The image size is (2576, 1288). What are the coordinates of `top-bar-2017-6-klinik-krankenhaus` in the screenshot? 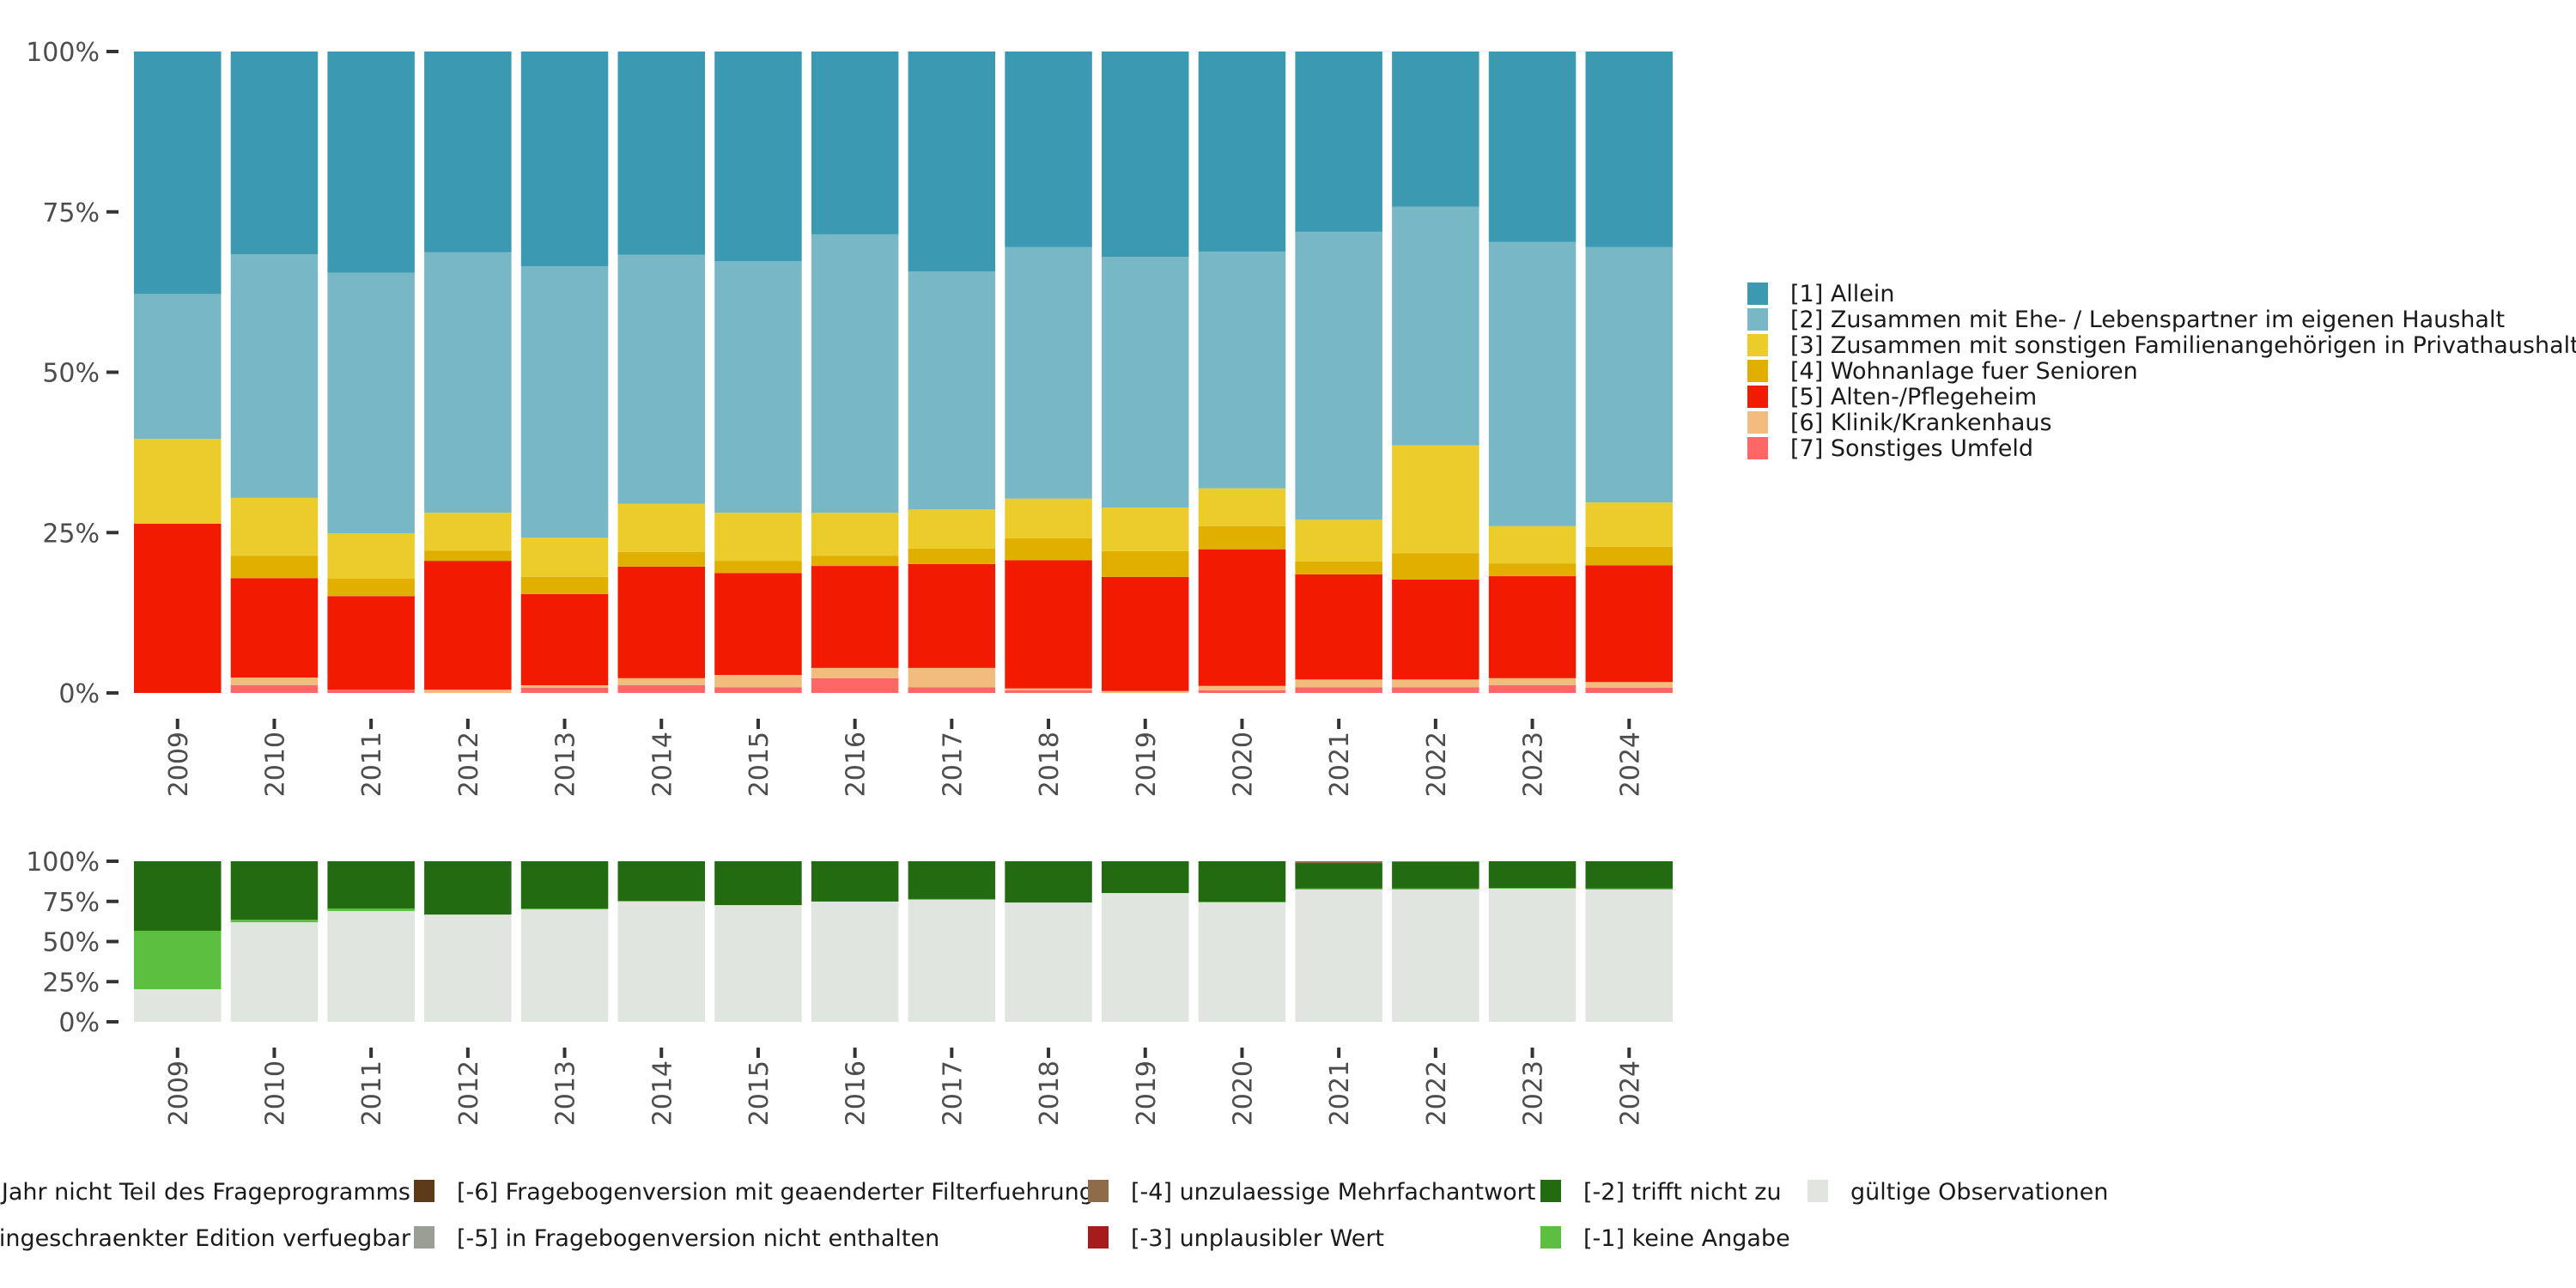 It's located at (952, 678).